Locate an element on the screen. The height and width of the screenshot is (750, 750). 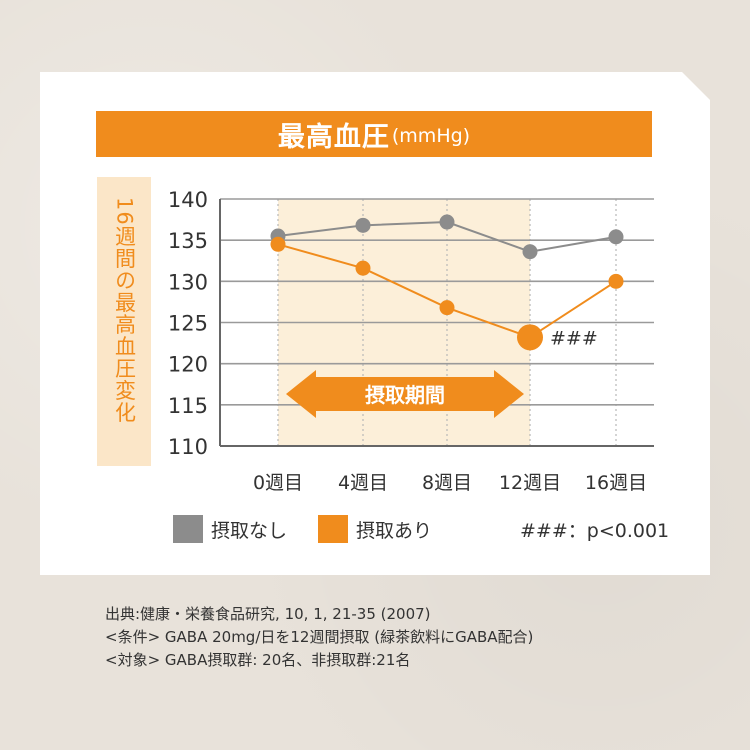
y-tick-label-0: 140 is located at coordinates (188, 200).